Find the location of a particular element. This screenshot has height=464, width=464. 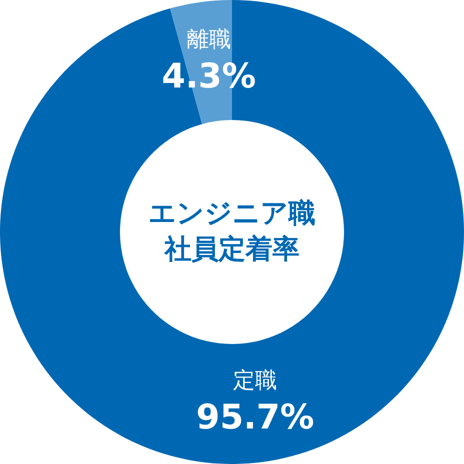

text: エンジニア職社員定着率 is located at coordinates (232, 231).